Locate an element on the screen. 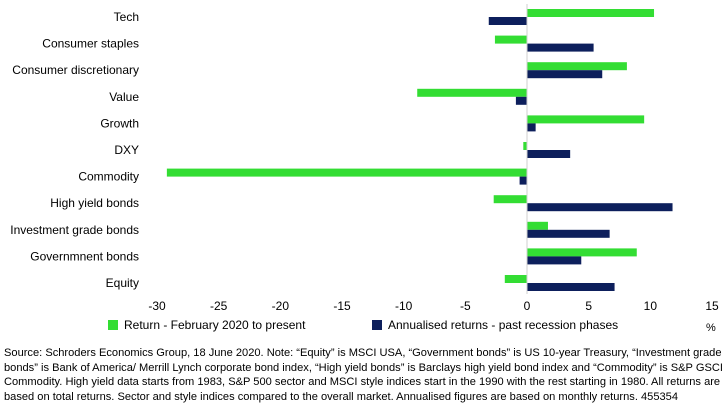 Image resolution: width=728 pixels, height=420 pixels. x-tick-label: -10 is located at coordinates (404, 306).